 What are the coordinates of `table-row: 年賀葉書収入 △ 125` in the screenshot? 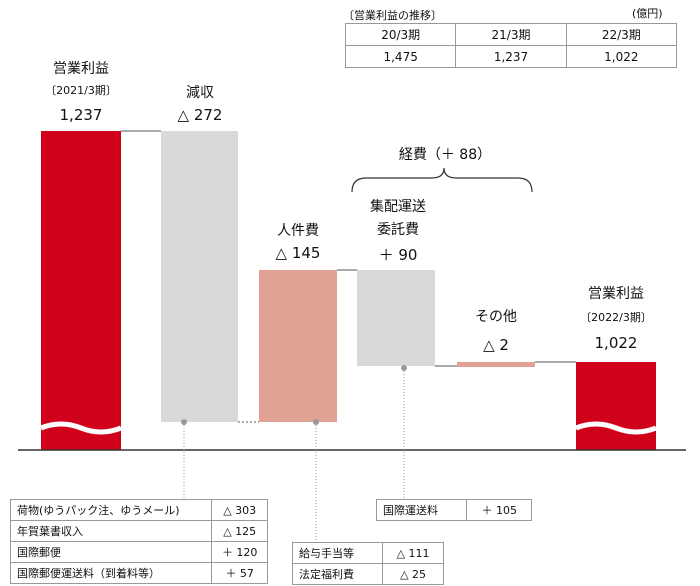 It's located at (138, 531).